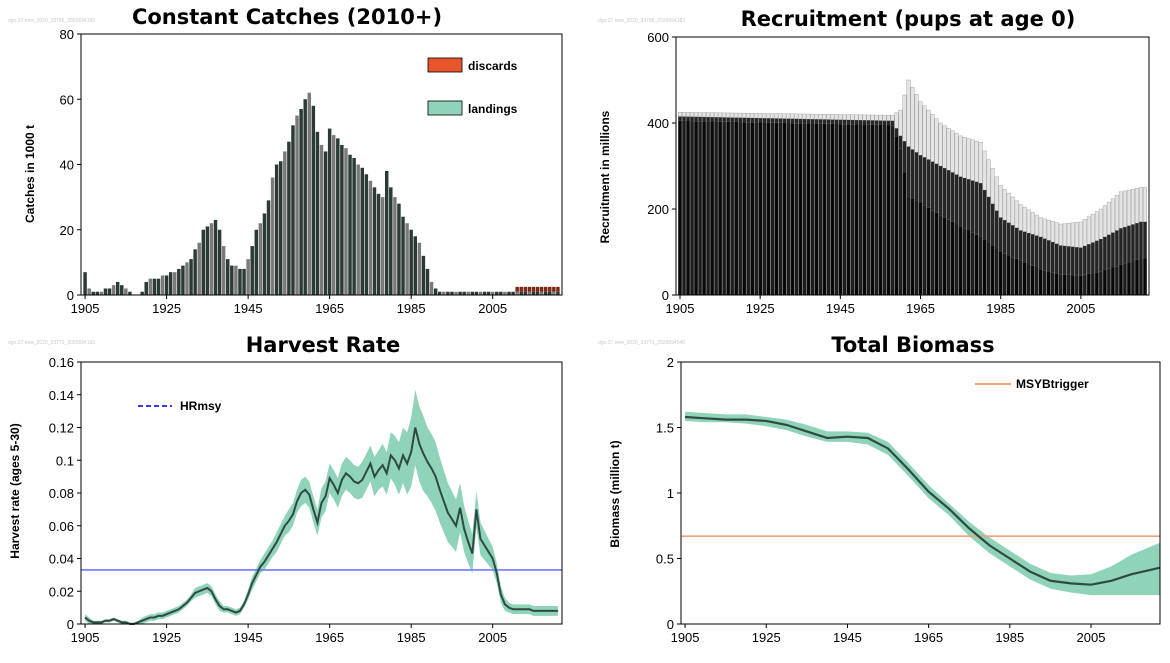  Describe the element at coordinates (658, 123) in the screenshot. I see `recruitment-y-tick-label: 400` at that location.